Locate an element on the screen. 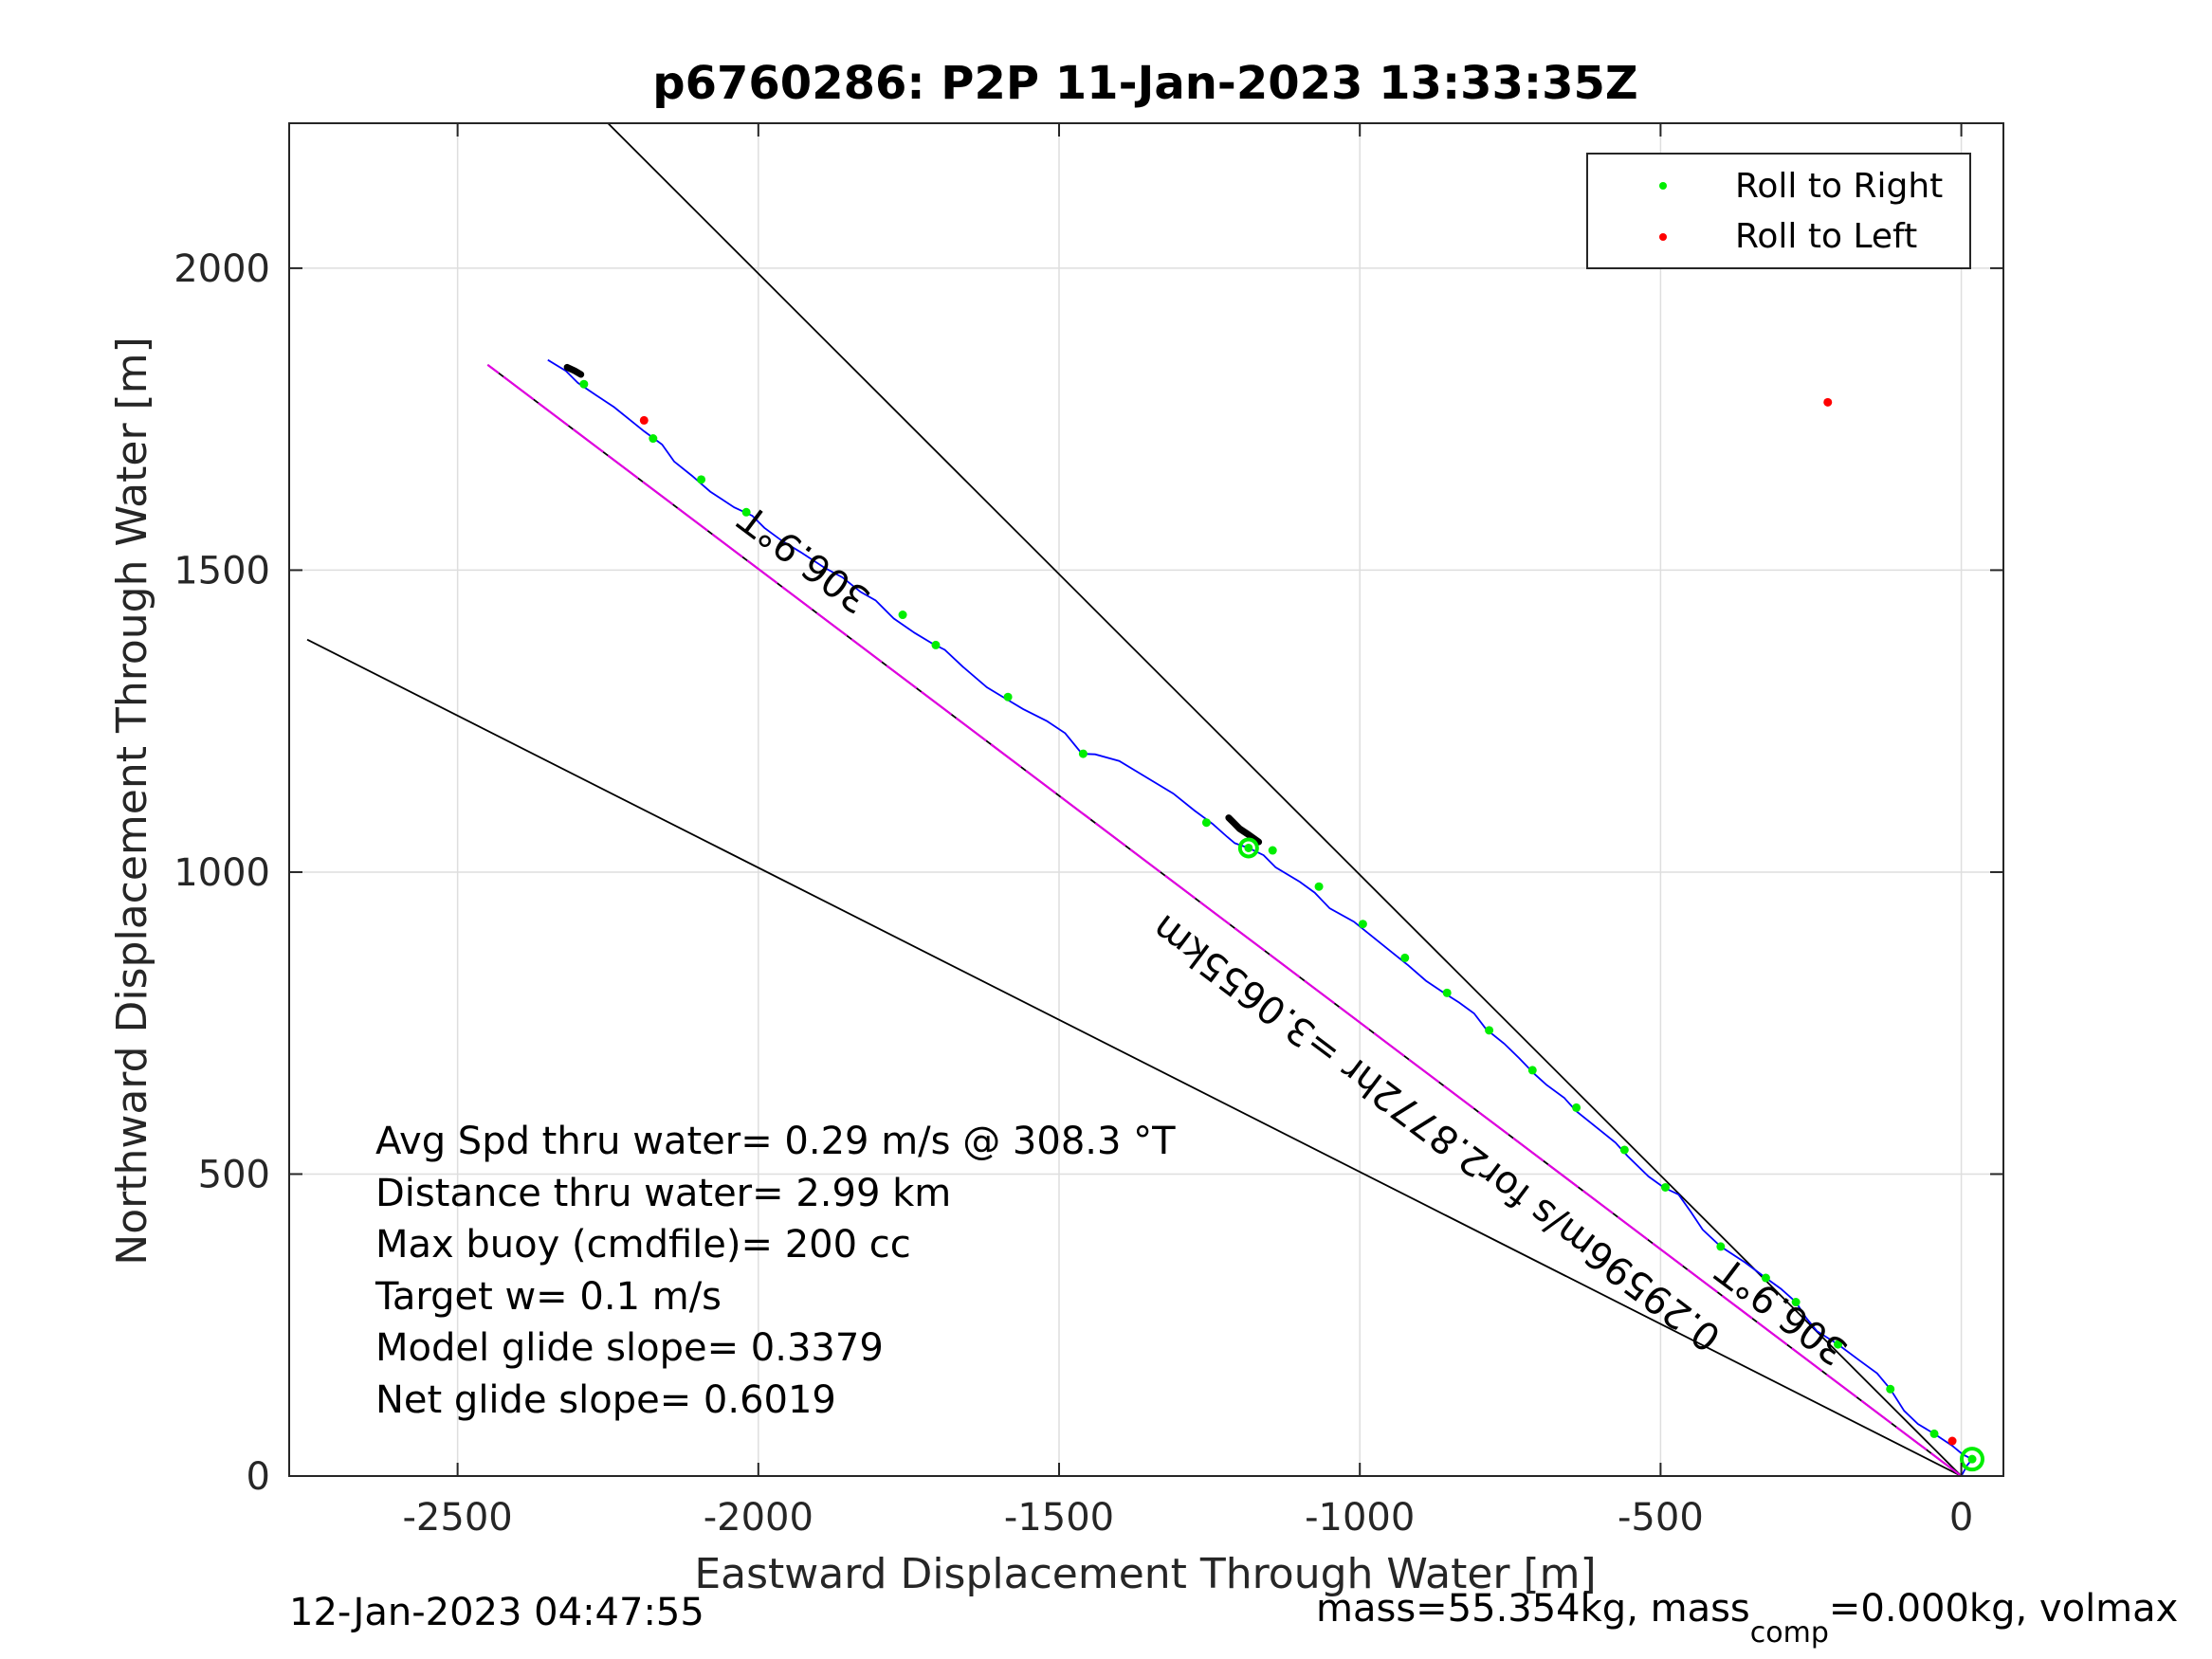 This screenshot has width=2212, height=1659. start-marker is located at coordinates (1972, 1459).